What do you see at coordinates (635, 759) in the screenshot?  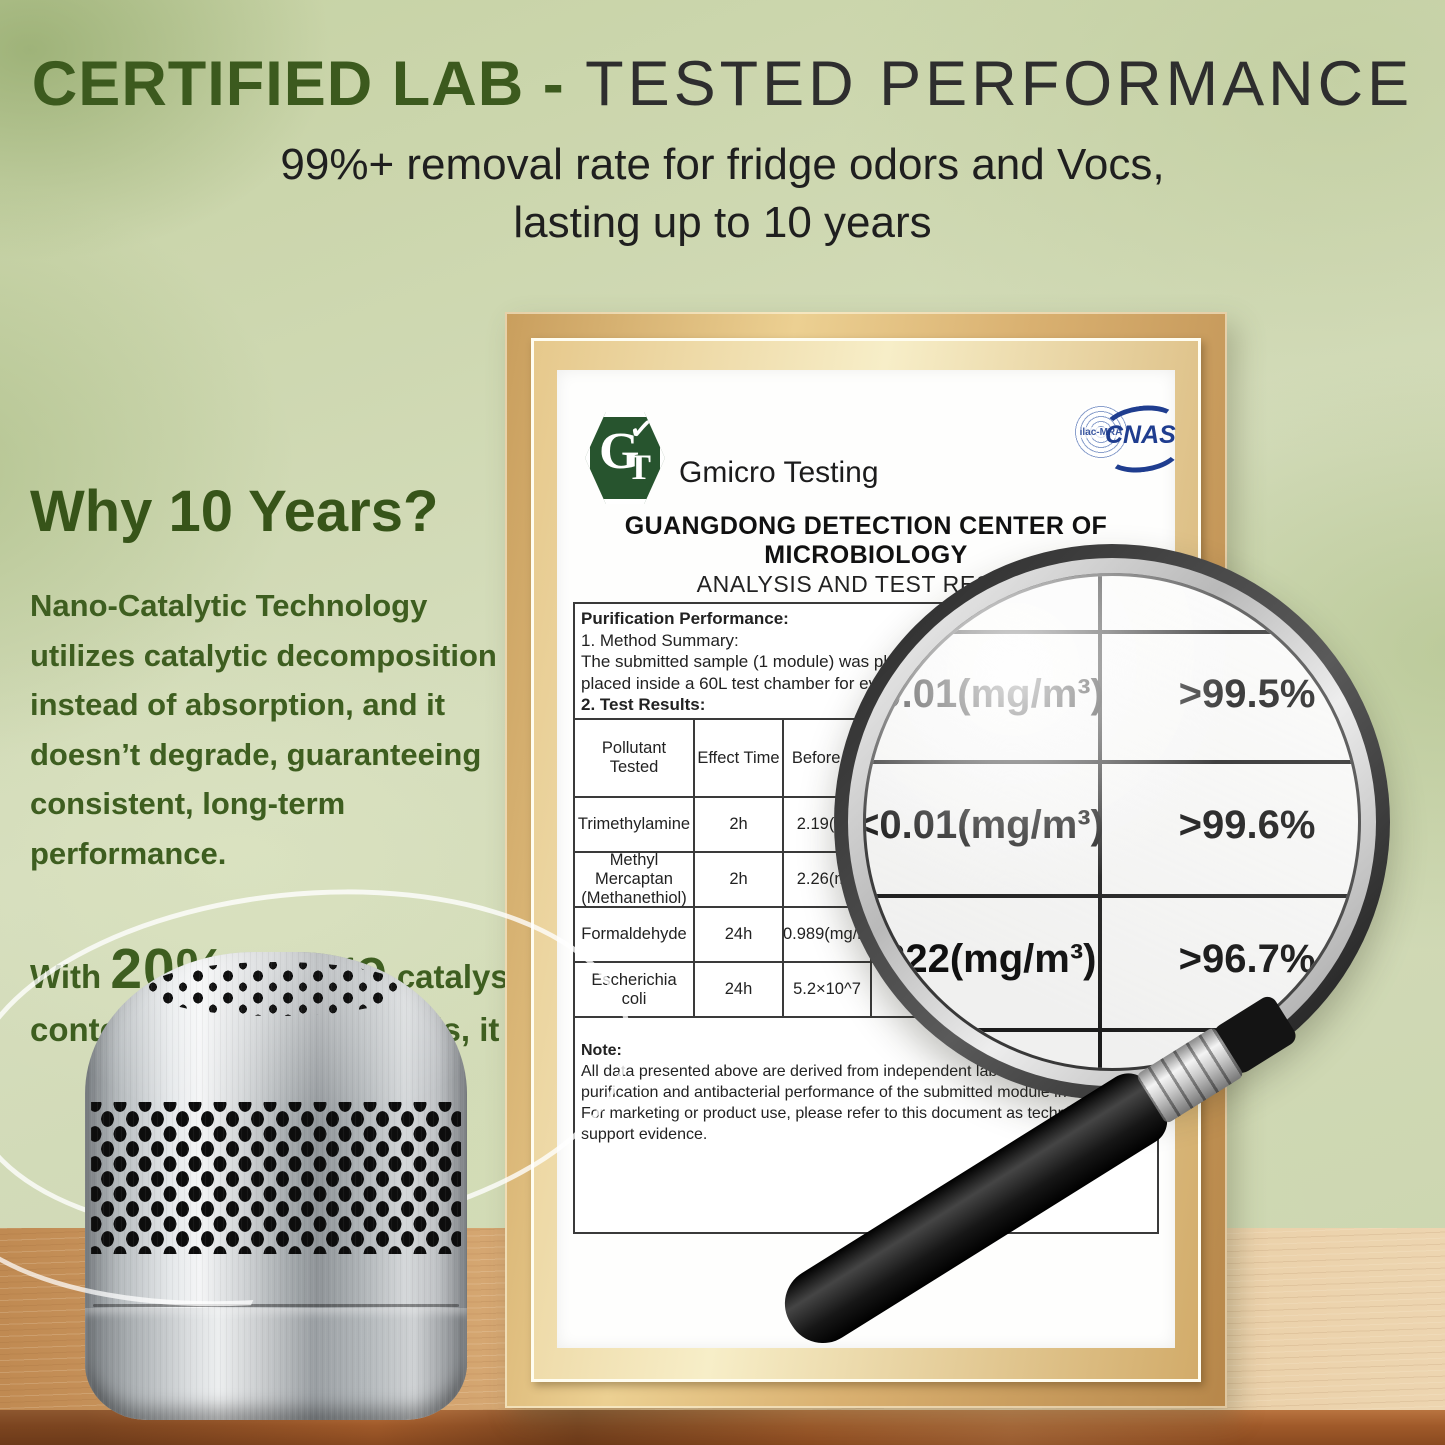 I see `col-header-pollutant: Pollutant Tested` at bounding box center [635, 759].